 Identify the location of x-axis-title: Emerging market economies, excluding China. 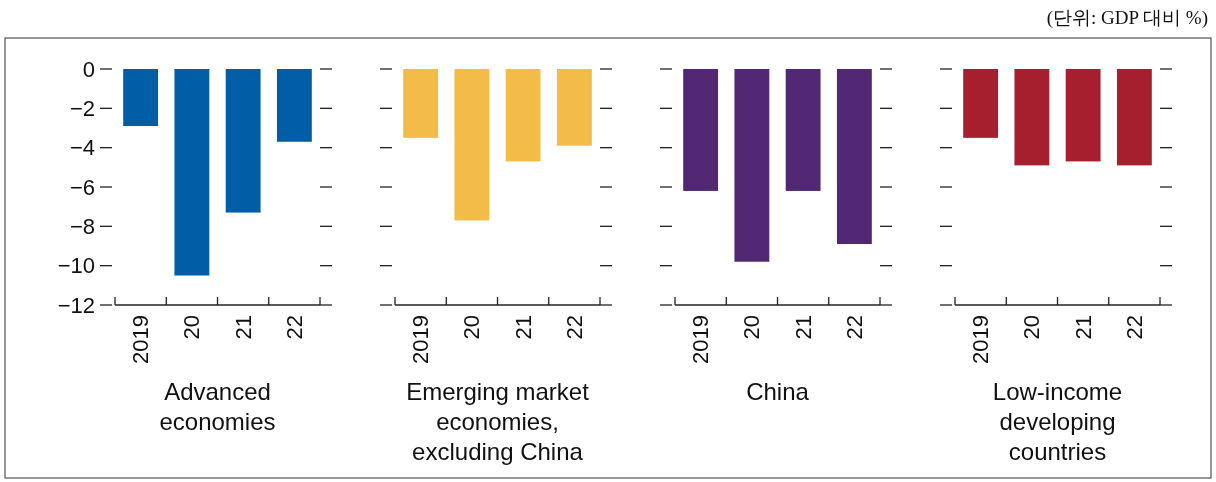
(498, 421).